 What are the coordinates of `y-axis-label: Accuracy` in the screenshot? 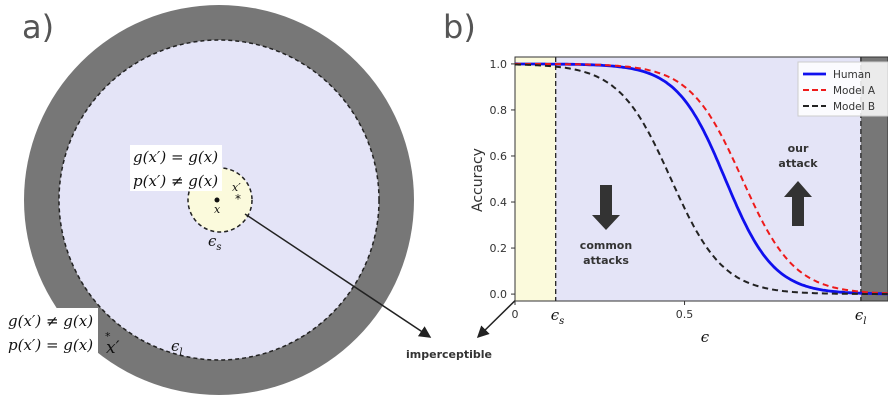 It's located at (478, 180).